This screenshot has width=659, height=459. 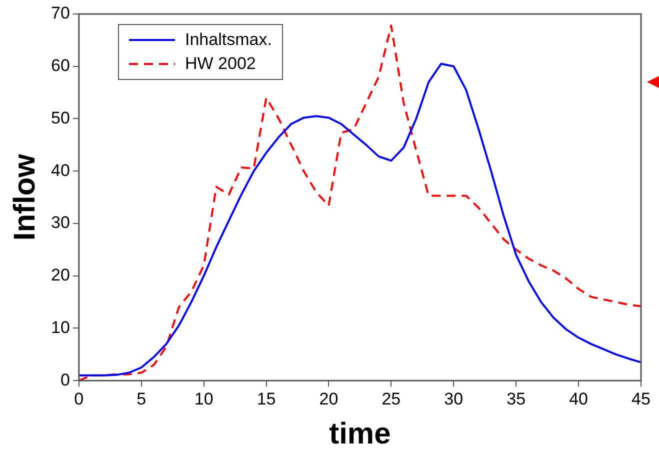 What do you see at coordinates (60, 222) in the screenshot?
I see `y-tick-label: 30` at bounding box center [60, 222].